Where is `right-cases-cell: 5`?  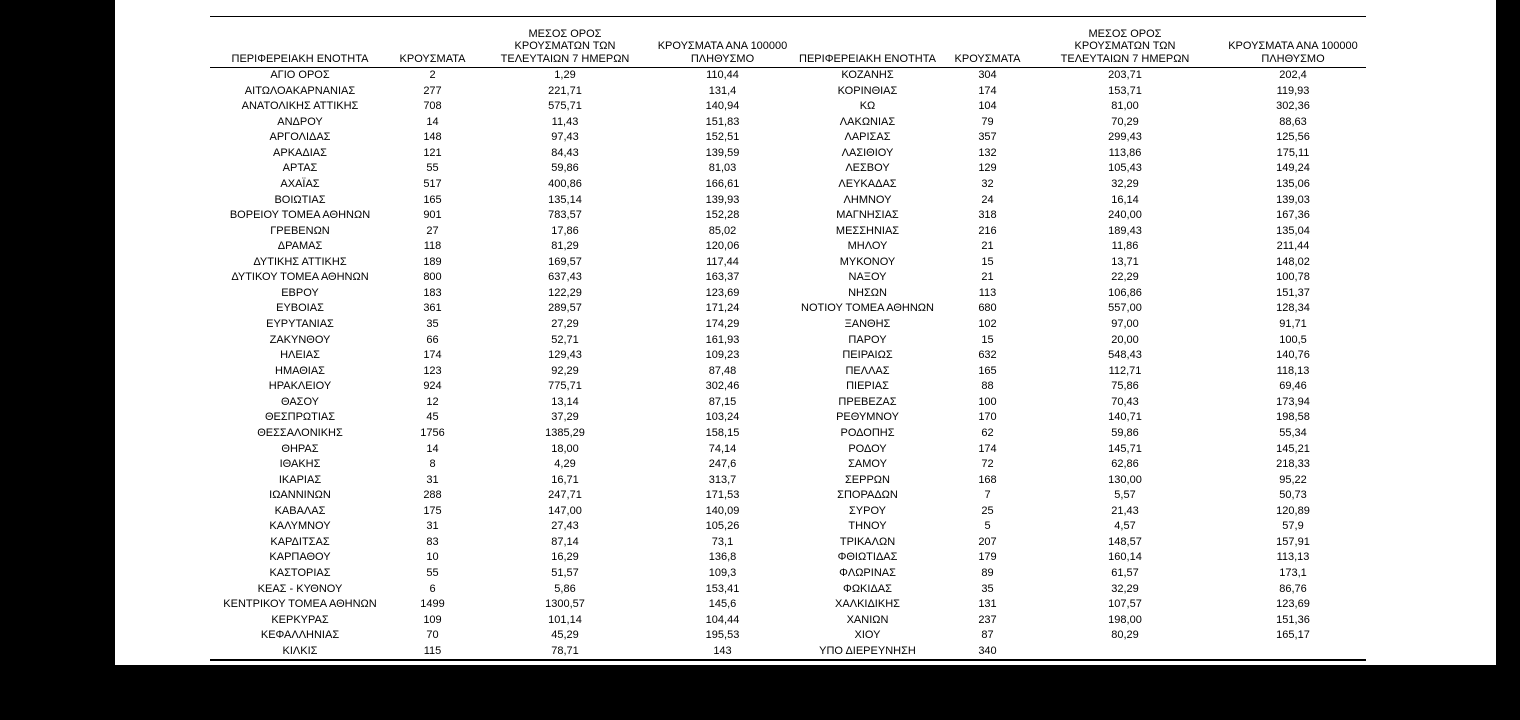 right-cases-cell: 5 is located at coordinates (987, 526).